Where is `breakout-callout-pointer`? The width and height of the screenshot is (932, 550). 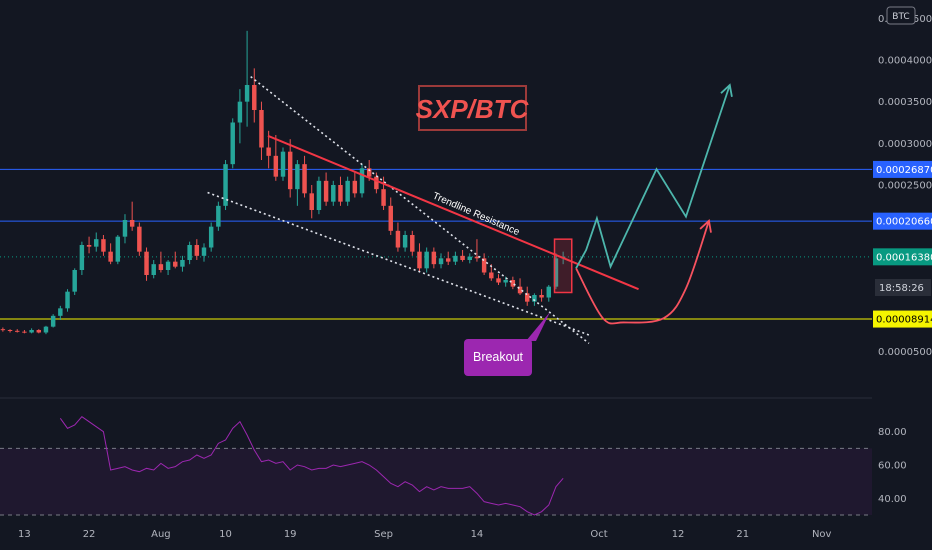
breakout-callout-pointer is located at coordinates (538, 326).